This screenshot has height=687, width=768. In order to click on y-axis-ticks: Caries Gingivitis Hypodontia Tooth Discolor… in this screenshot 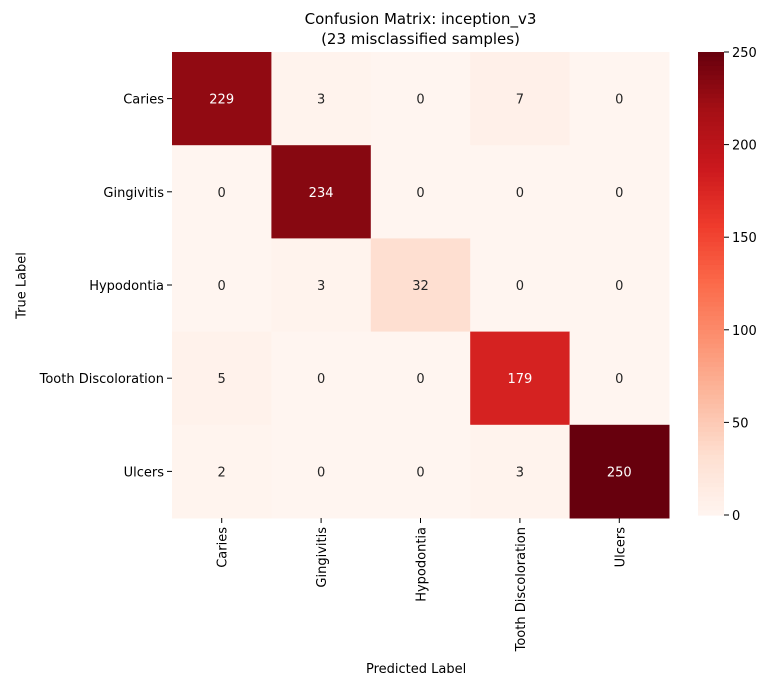, I will do `click(105, 286)`.